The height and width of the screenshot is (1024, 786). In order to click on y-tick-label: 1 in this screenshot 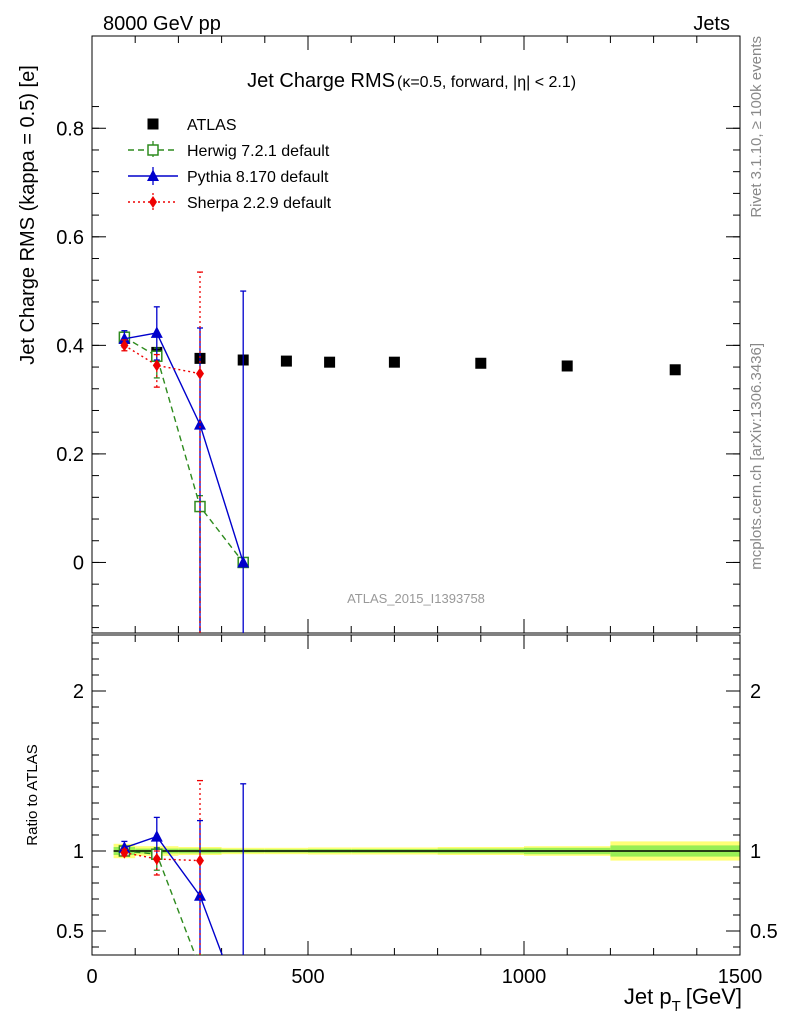, I will do `click(78, 852)`.